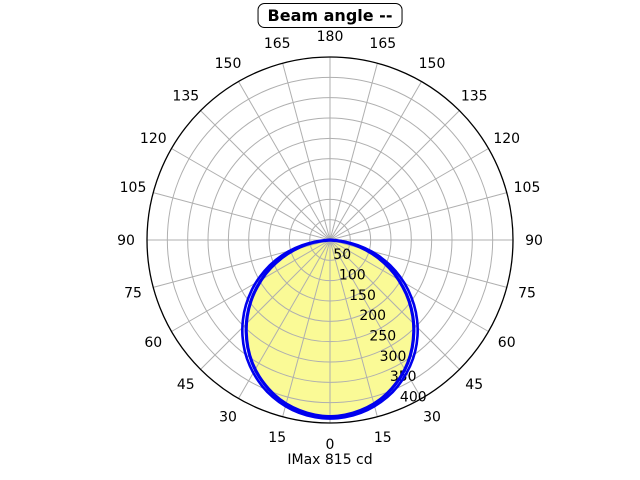  I want to click on radial-tick-label: 50, so click(342, 255).